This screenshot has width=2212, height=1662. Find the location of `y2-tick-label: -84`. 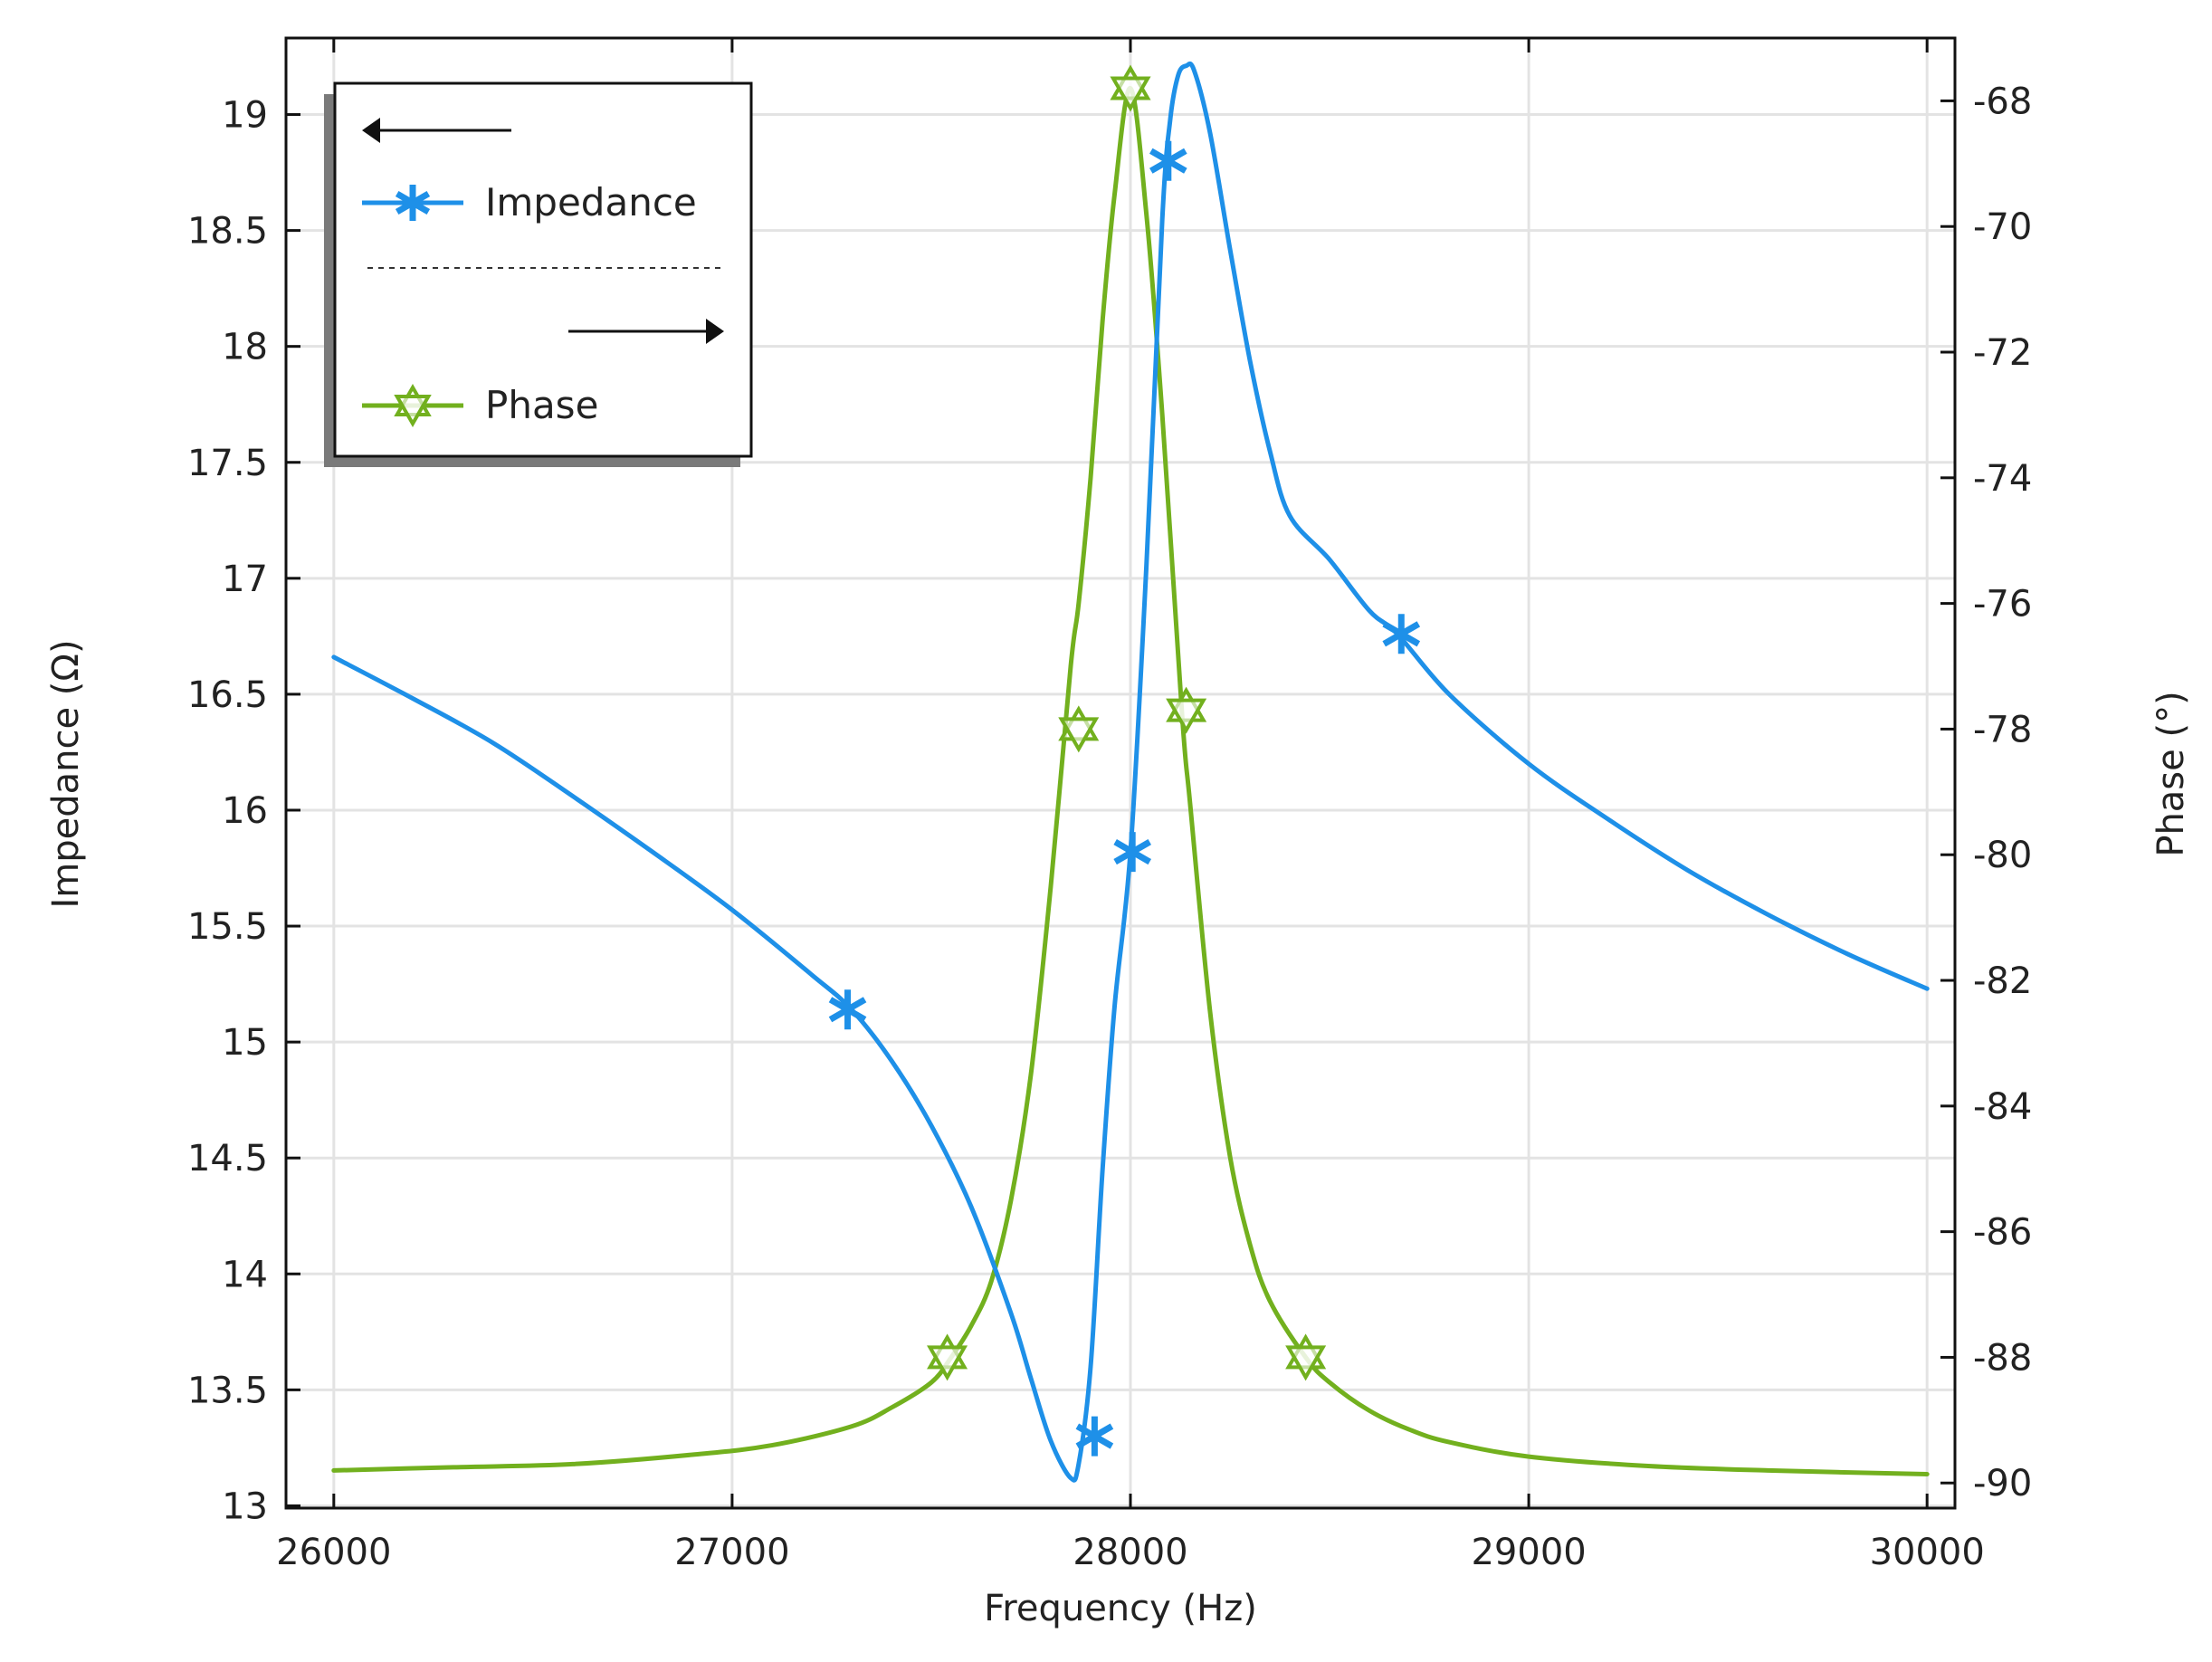

y2-tick-label: -84 is located at coordinates (2002, 1107).